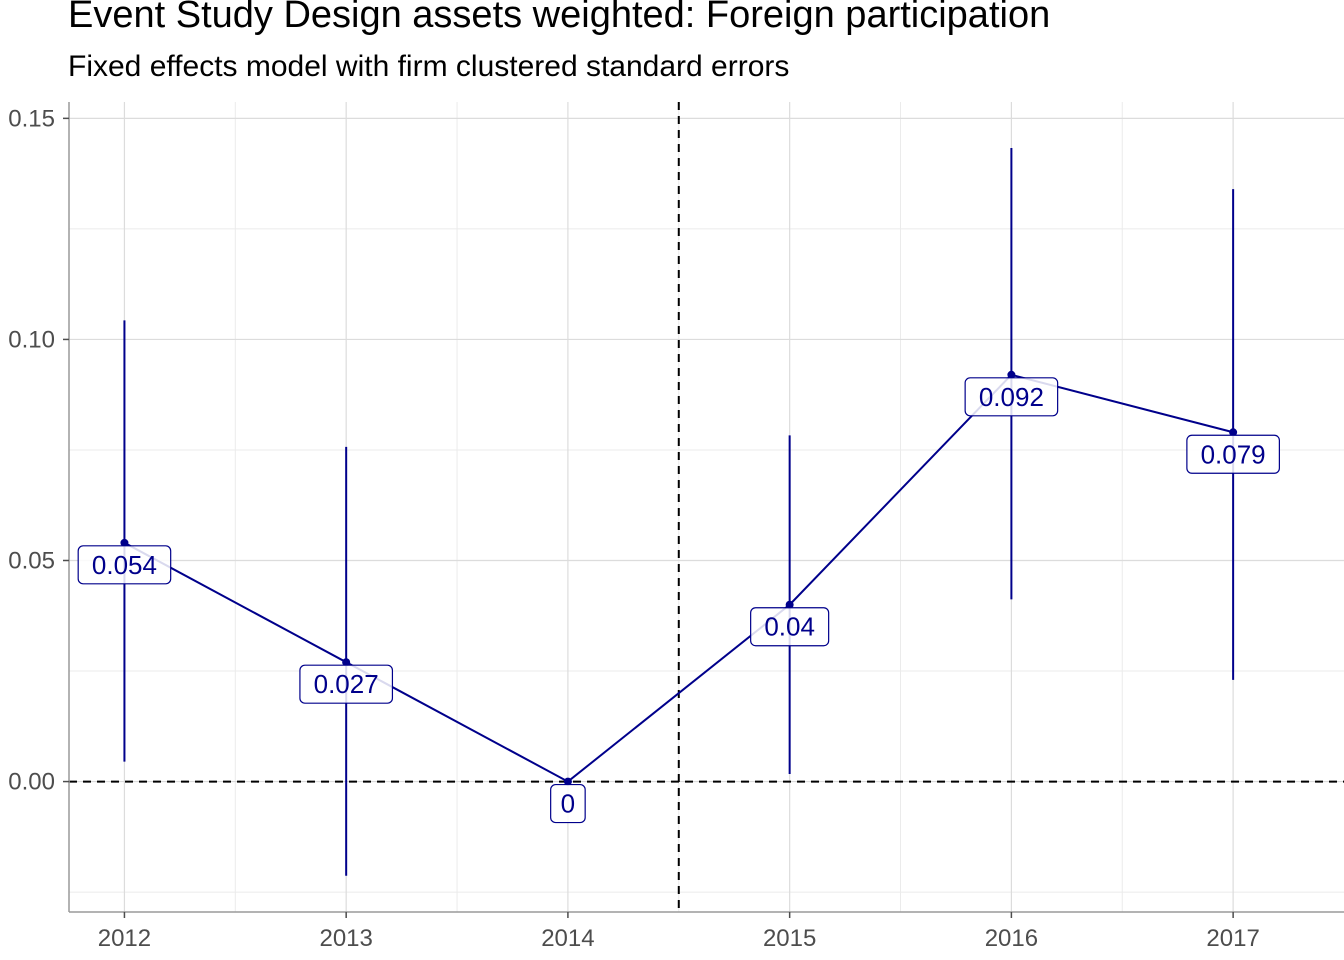 The width and height of the screenshot is (1344, 960). Describe the element at coordinates (31, 339) in the screenshot. I see `y-tick-label: 0.10` at that location.